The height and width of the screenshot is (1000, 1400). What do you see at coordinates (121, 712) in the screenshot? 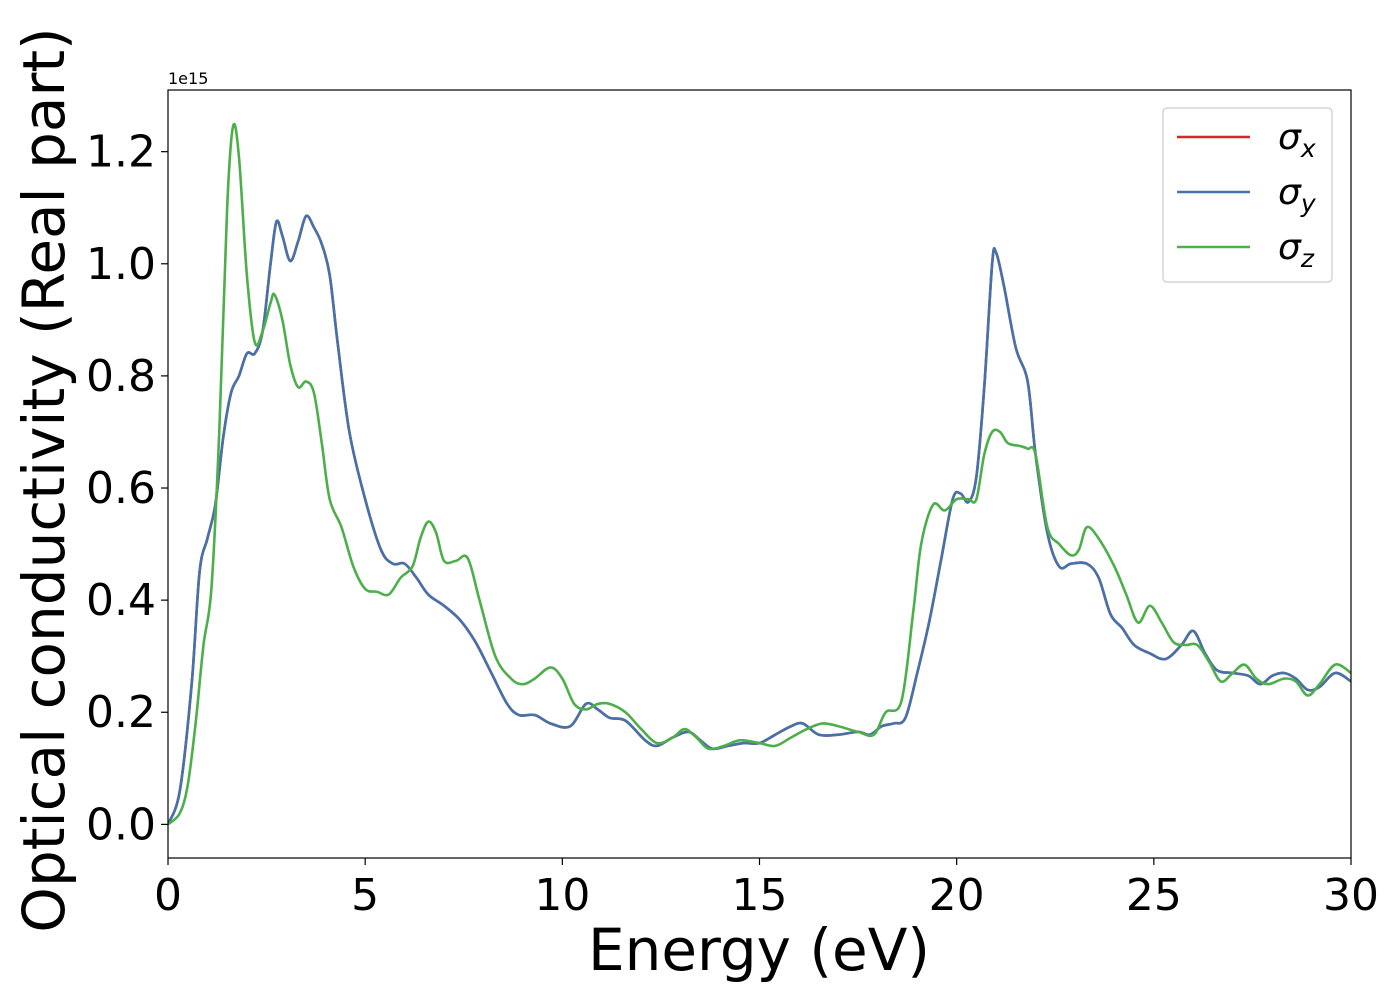
I see `y-tick-label: 0.2` at bounding box center [121, 712].